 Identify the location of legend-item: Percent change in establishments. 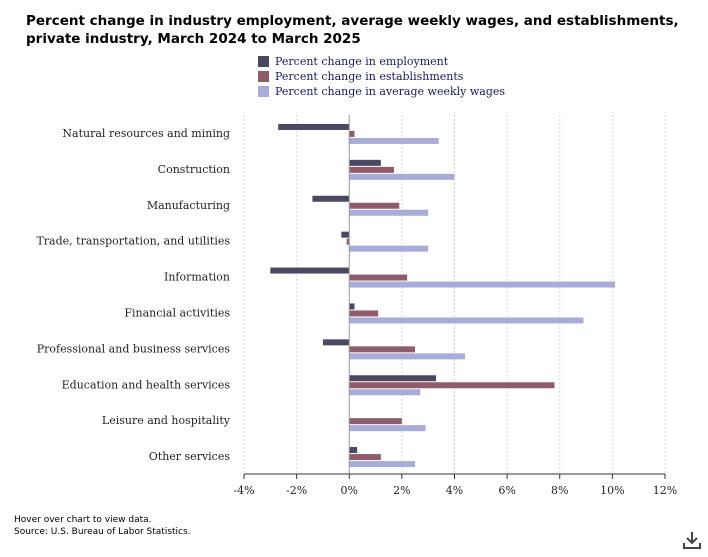
(381, 76).